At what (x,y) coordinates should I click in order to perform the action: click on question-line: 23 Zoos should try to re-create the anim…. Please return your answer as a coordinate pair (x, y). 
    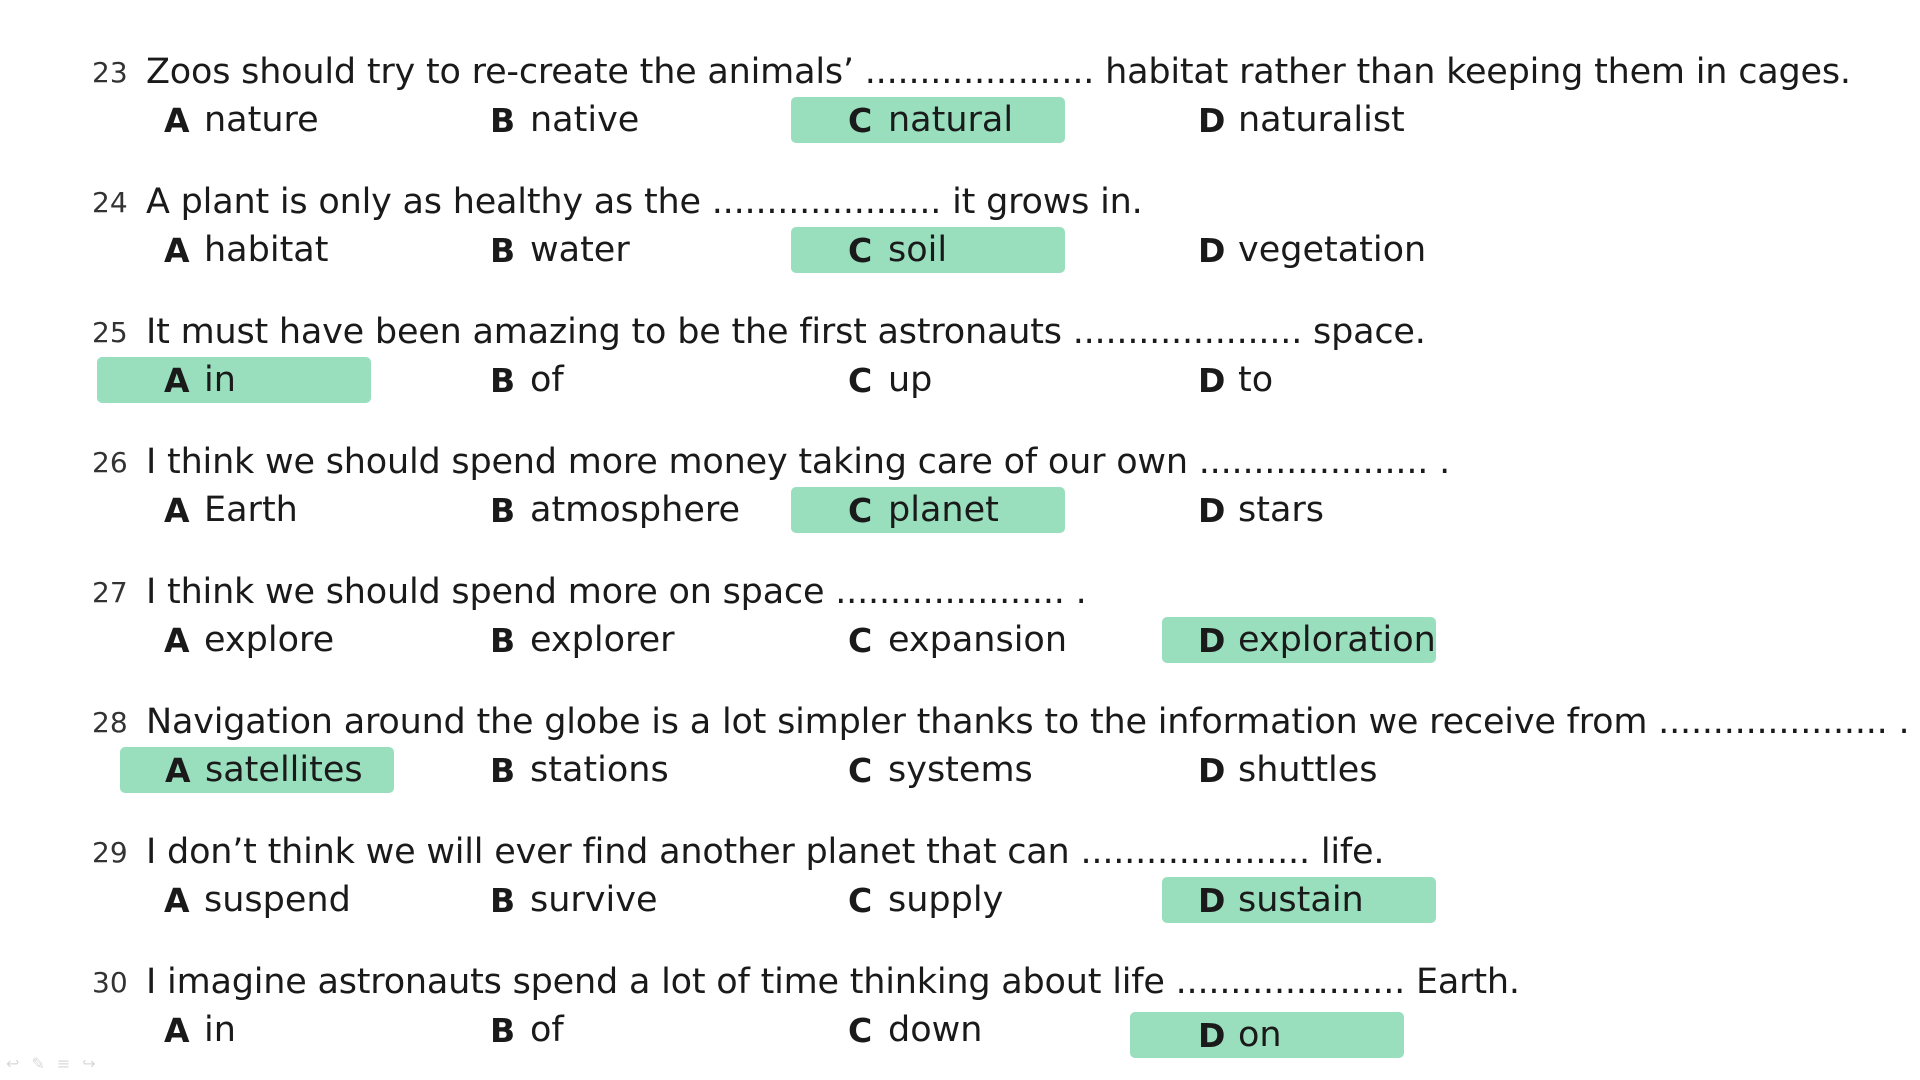
    Looking at the image, I should click on (971, 72).